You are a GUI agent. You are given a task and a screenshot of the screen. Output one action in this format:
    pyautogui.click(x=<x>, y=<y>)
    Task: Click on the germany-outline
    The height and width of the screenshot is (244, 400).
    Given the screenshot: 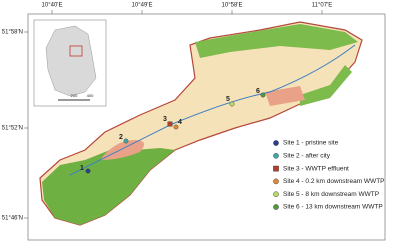 What is the action you would take?
    pyautogui.click(x=71, y=61)
    